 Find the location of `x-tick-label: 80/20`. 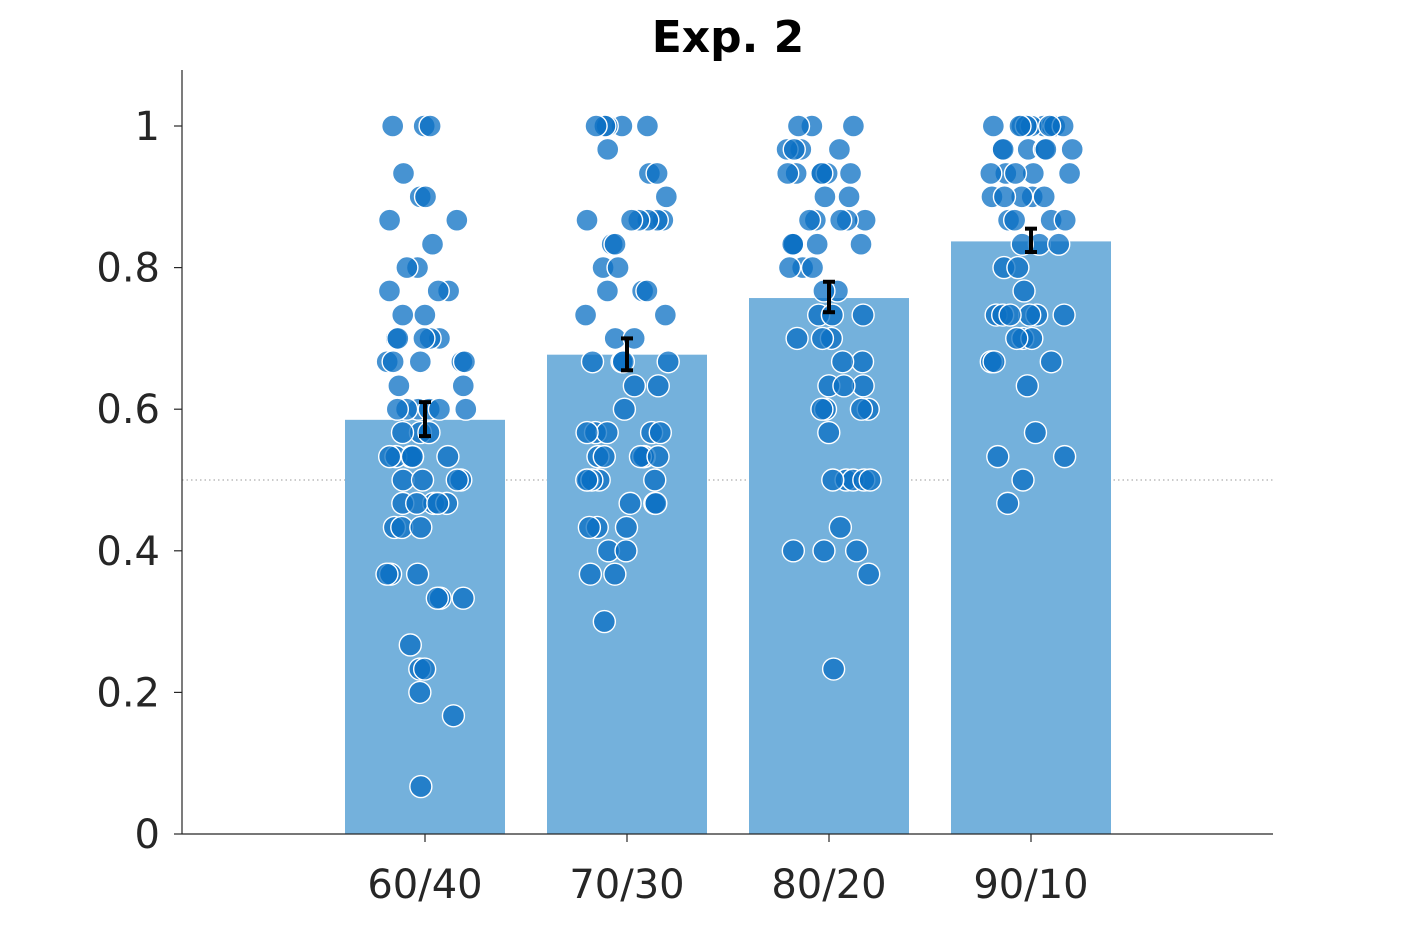

x-tick-label: 80/20 is located at coordinates (828, 885).